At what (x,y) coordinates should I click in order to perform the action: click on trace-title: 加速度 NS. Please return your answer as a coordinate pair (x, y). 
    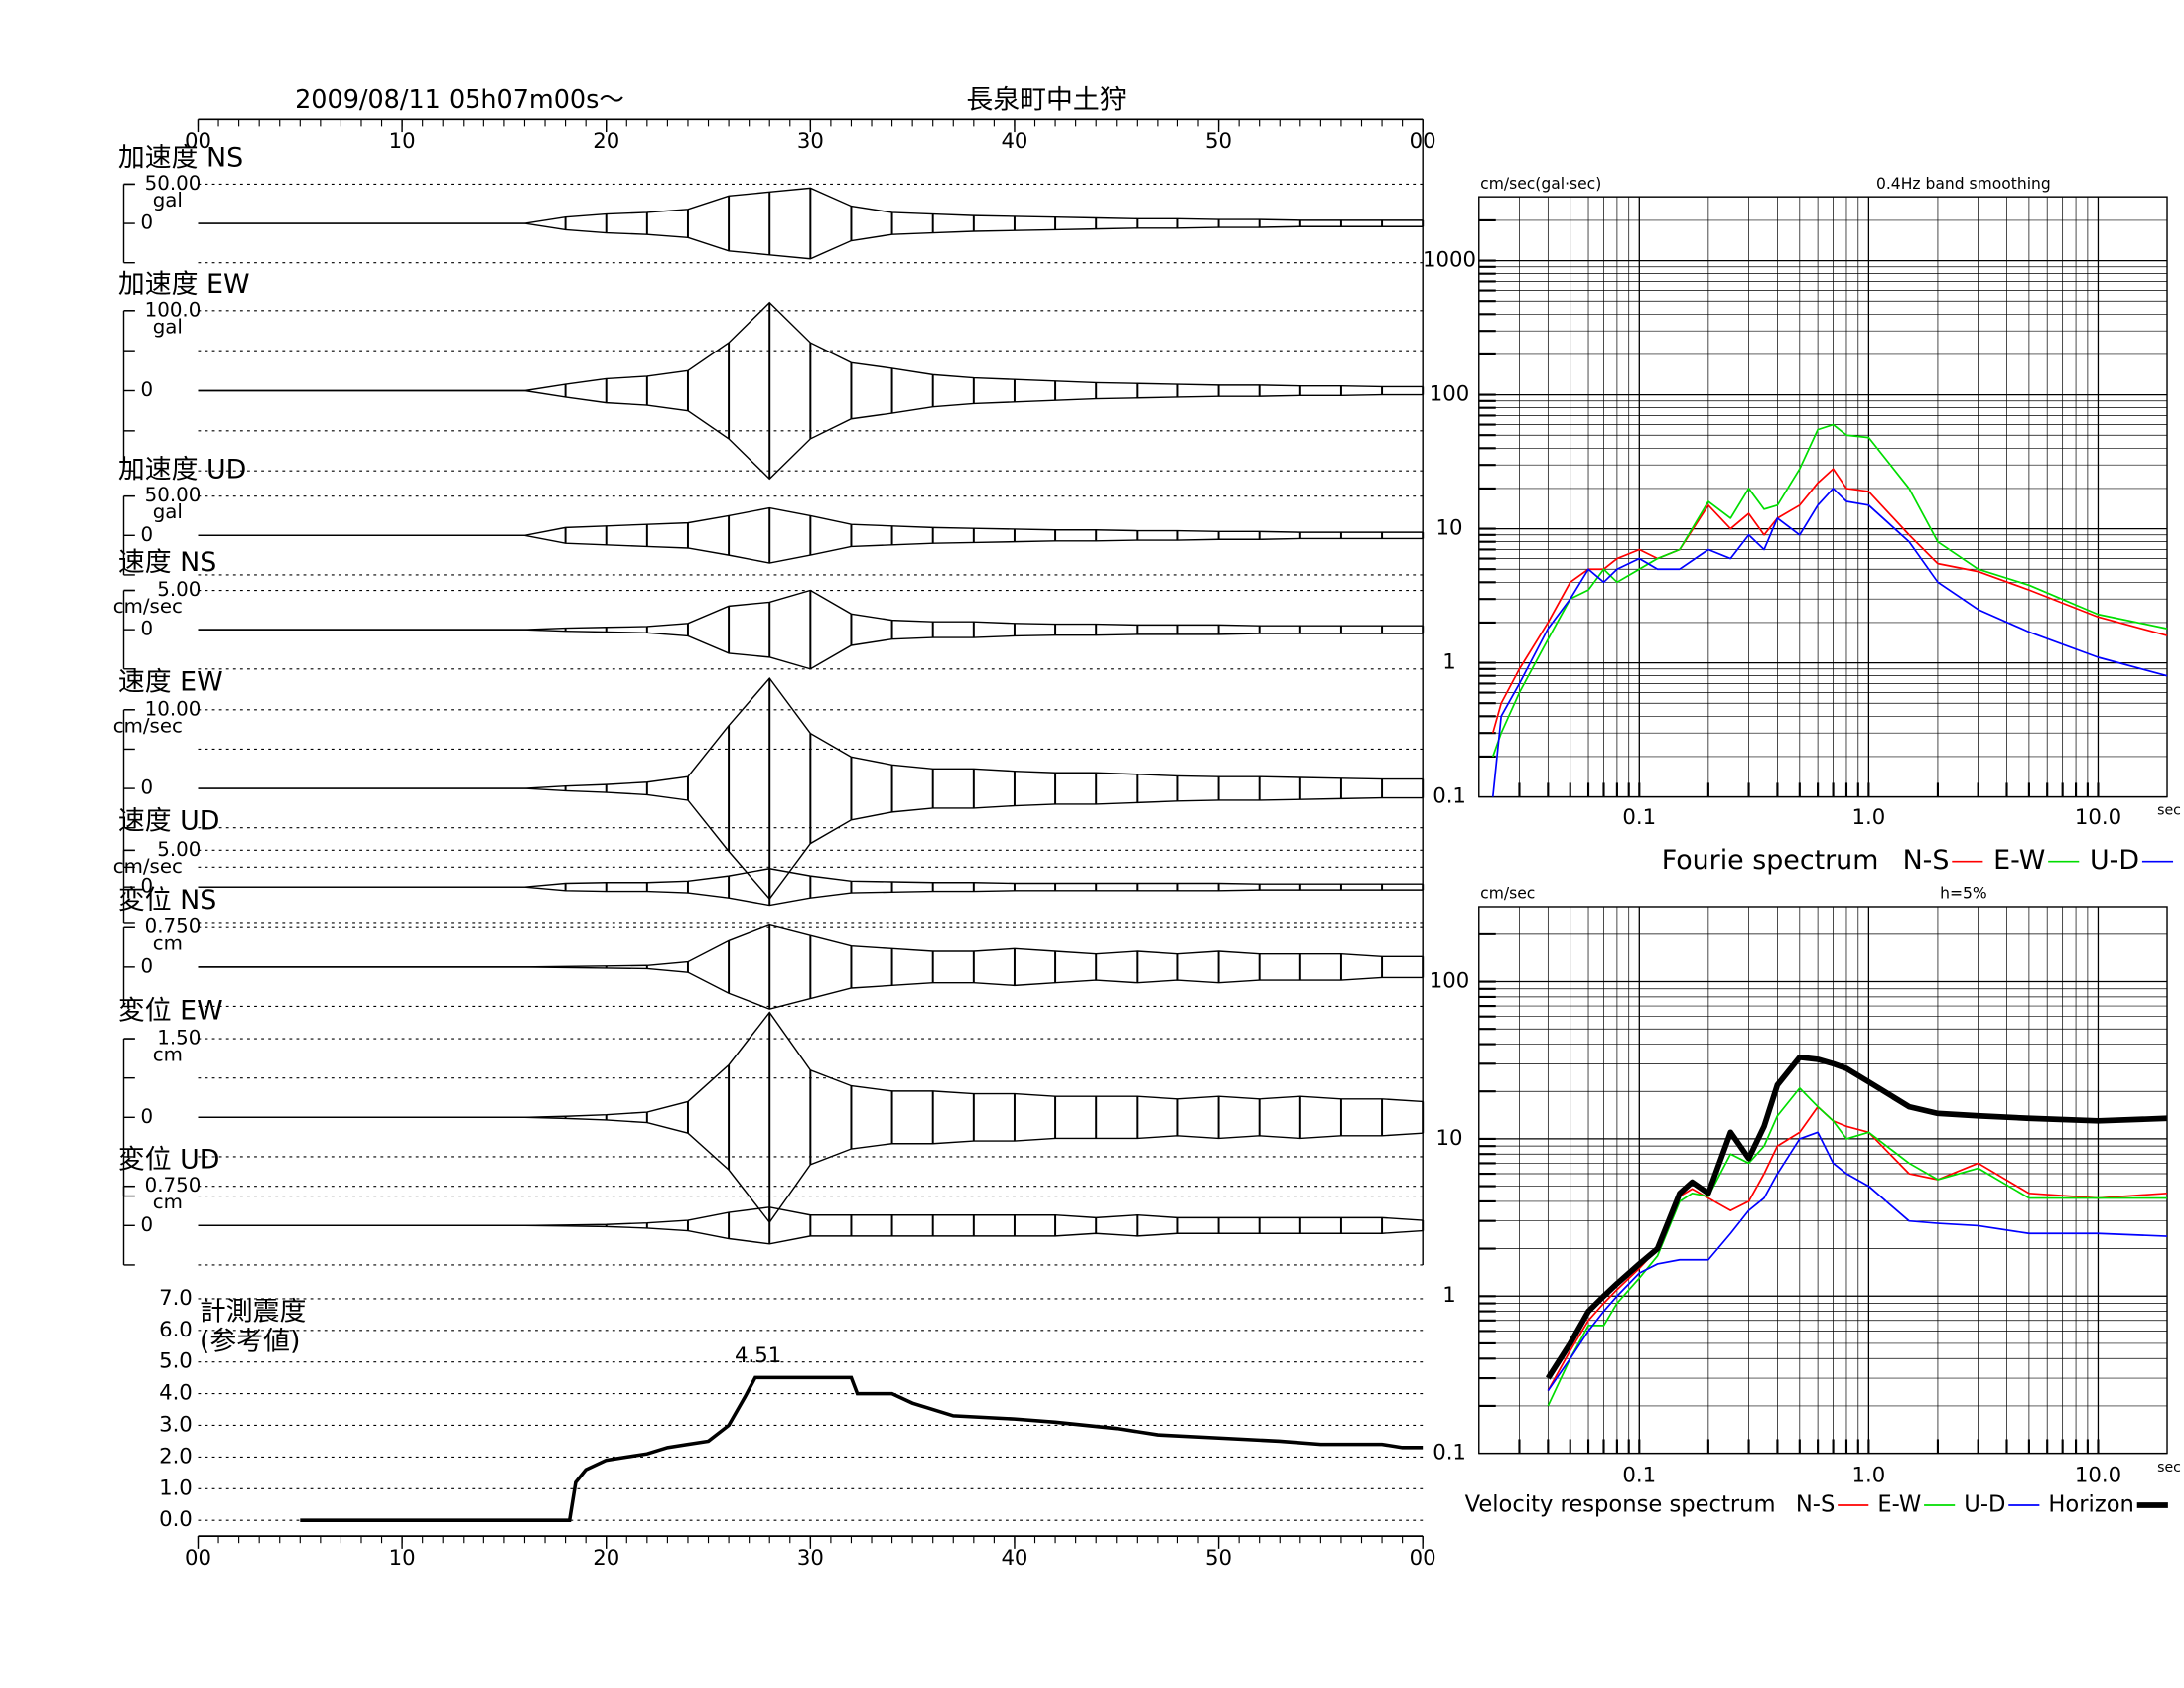
    Looking at the image, I should click on (180, 157).